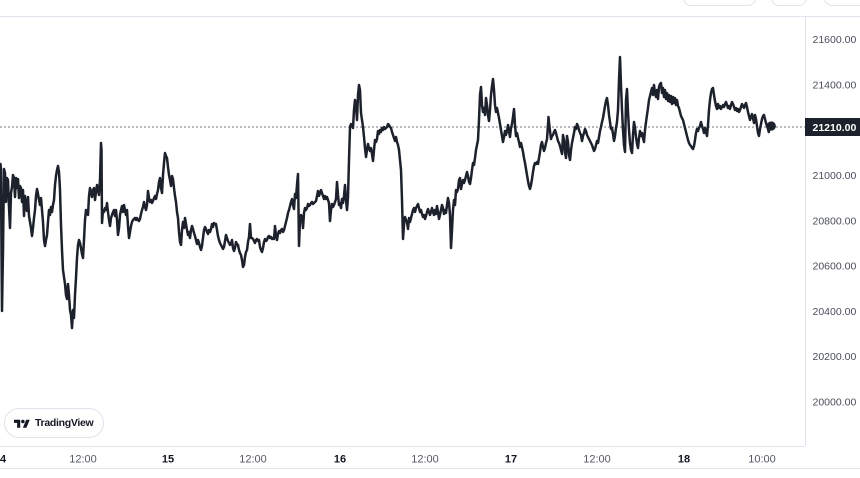  Describe the element at coordinates (835, 221) in the screenshot. I see `svg-text: 20800.00` at that location.